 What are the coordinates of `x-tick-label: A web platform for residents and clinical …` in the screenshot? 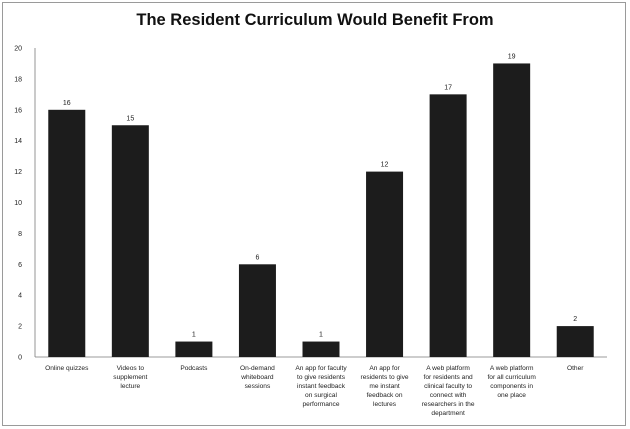 It's located at (448, 391).